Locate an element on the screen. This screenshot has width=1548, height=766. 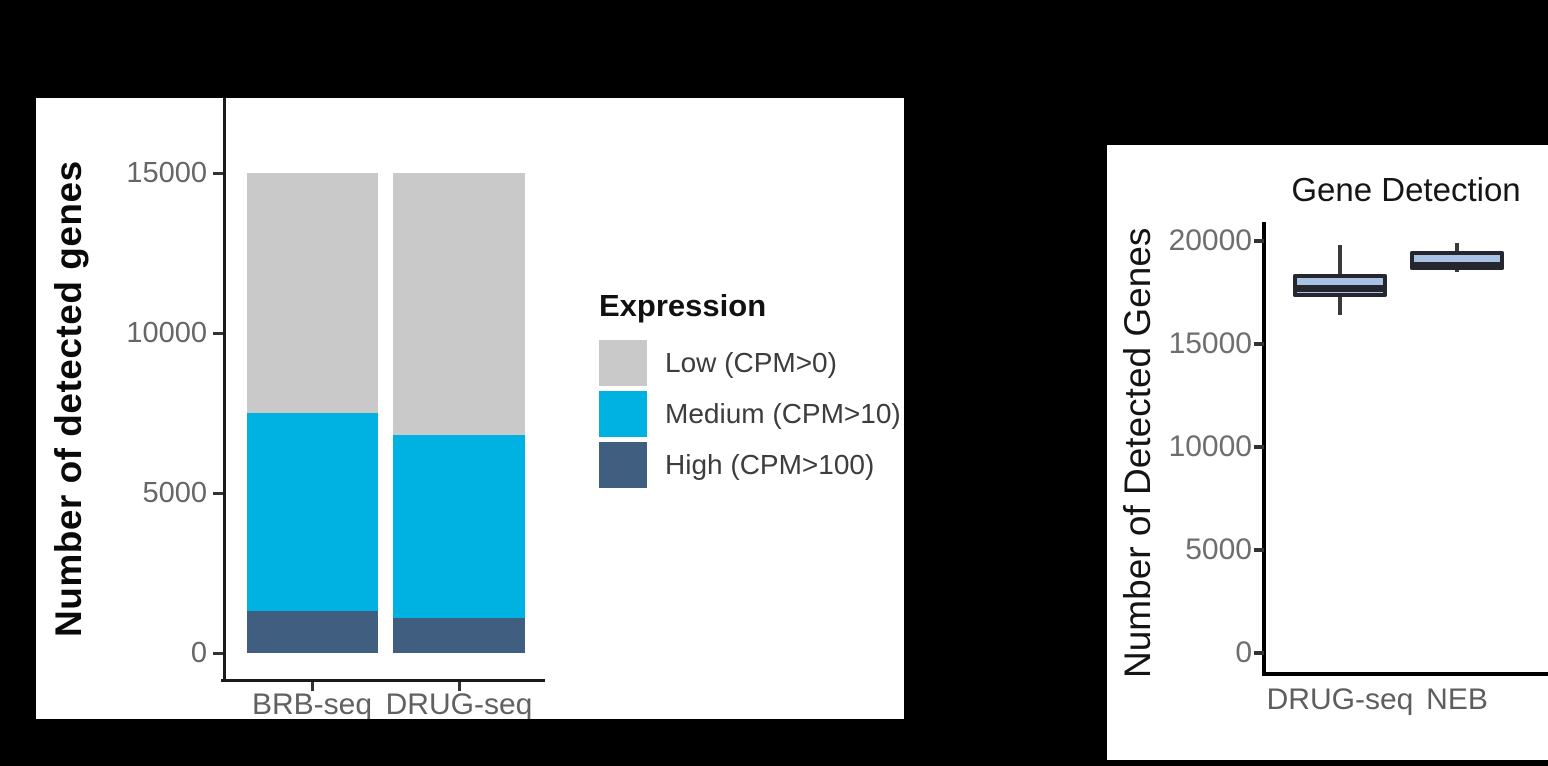
legend-label: Low (CPM>0) is located at coordinates (751, 362).